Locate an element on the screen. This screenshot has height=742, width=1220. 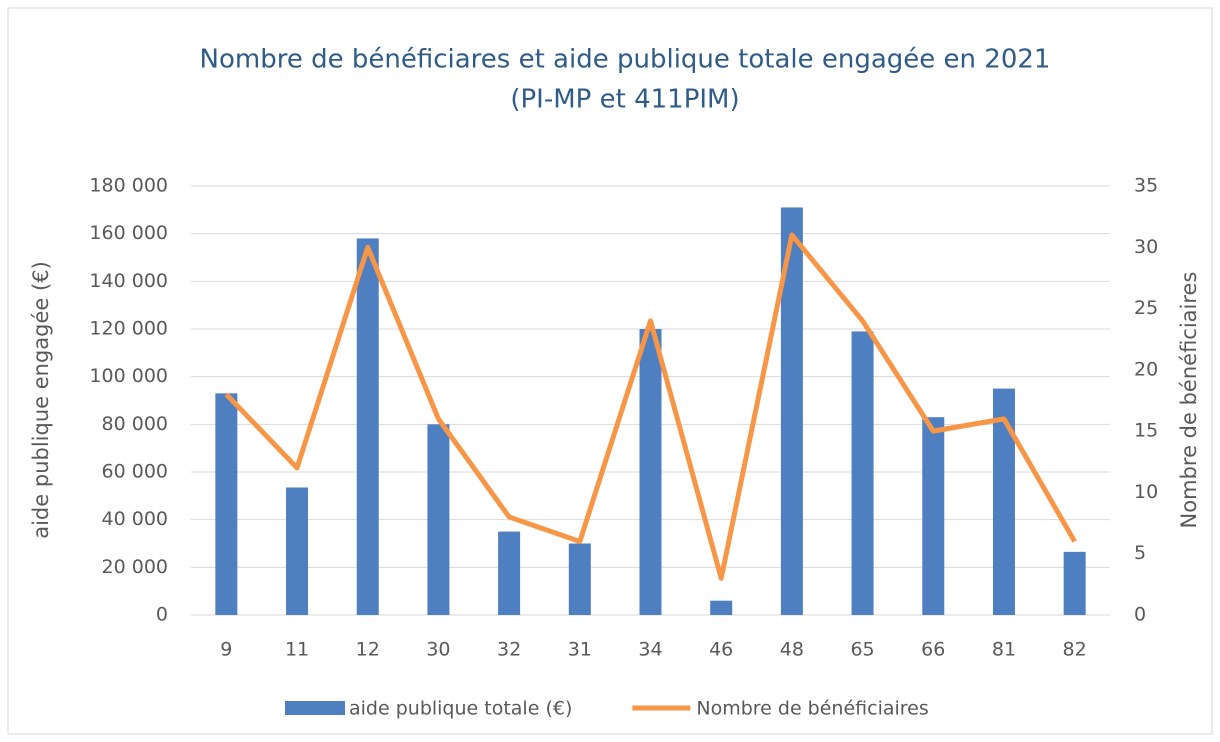
legend-label: Nombre de bénéficiaires is located at coordinates (812, 709).